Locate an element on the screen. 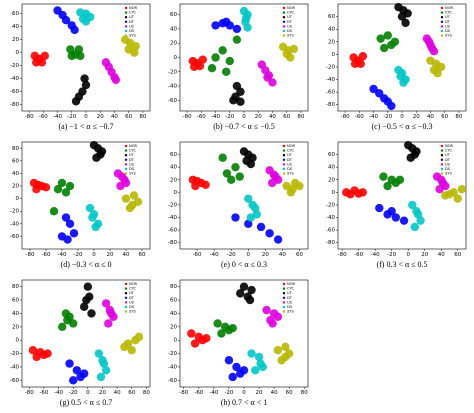 The height and width of the screenshot is (413, 474). x-tick-label: 40 is located at coordinates (430, 117).